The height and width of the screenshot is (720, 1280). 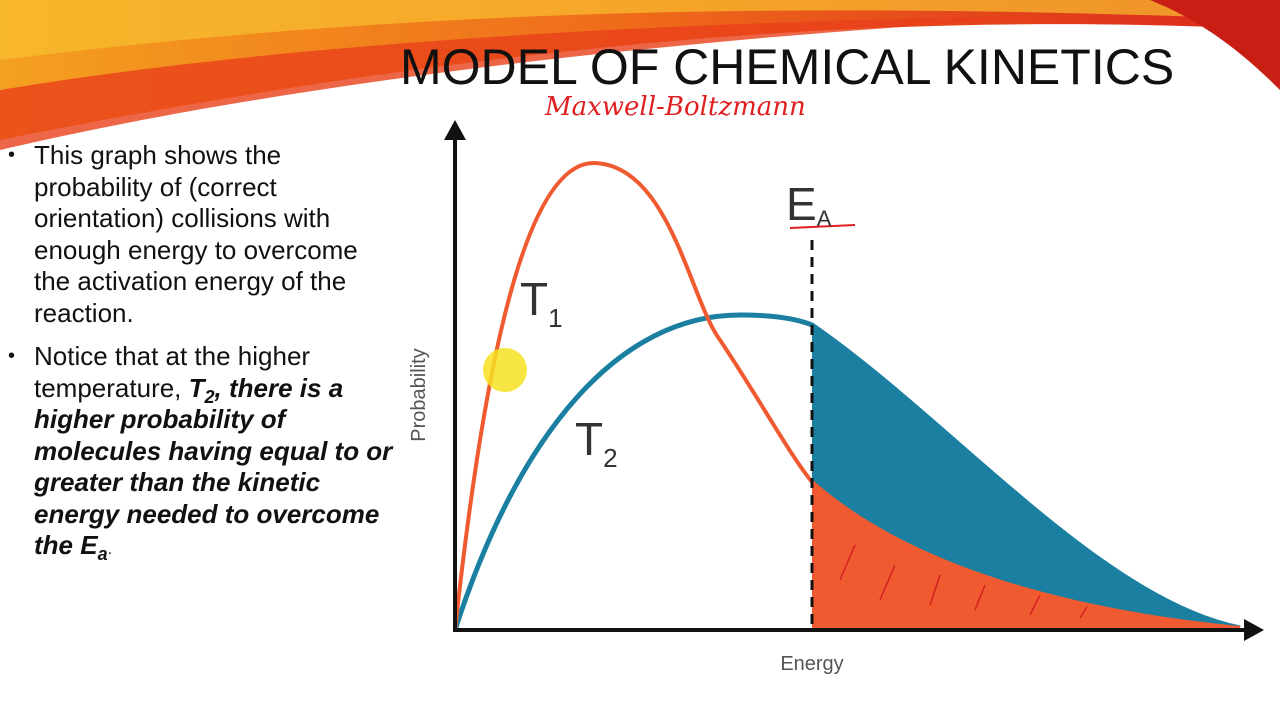 What do you see at coordinates (555, 318) in the screenshot?
I see `curve-label-sub: 1` at bounding box center [555, 318].